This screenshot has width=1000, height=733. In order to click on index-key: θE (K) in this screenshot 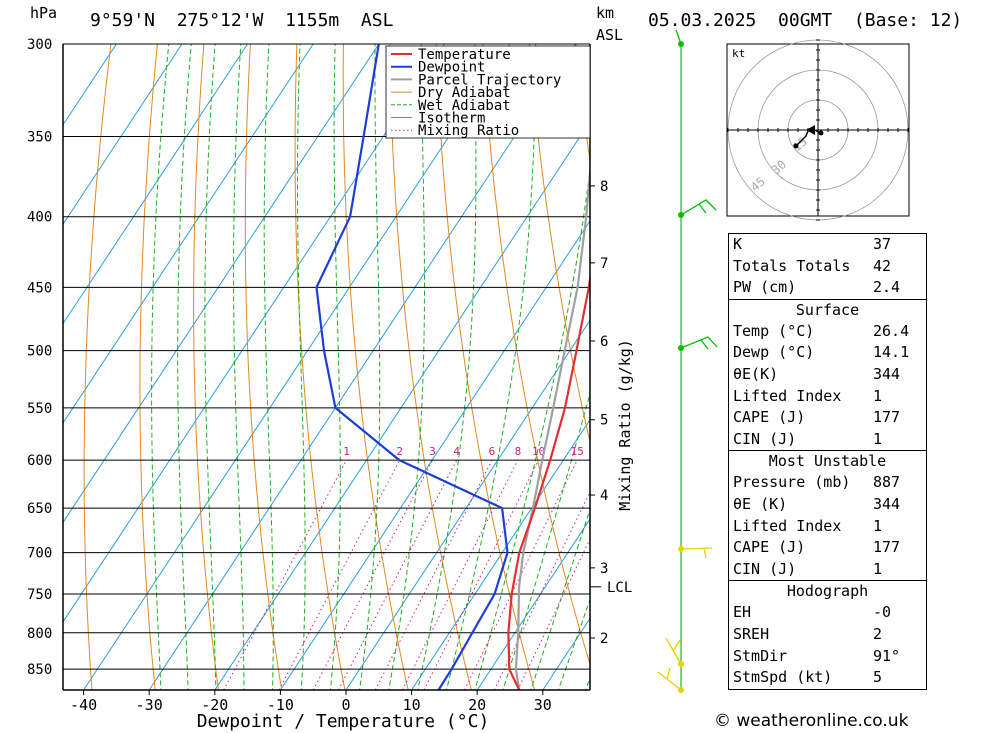, I will do `click(760, 503)`.